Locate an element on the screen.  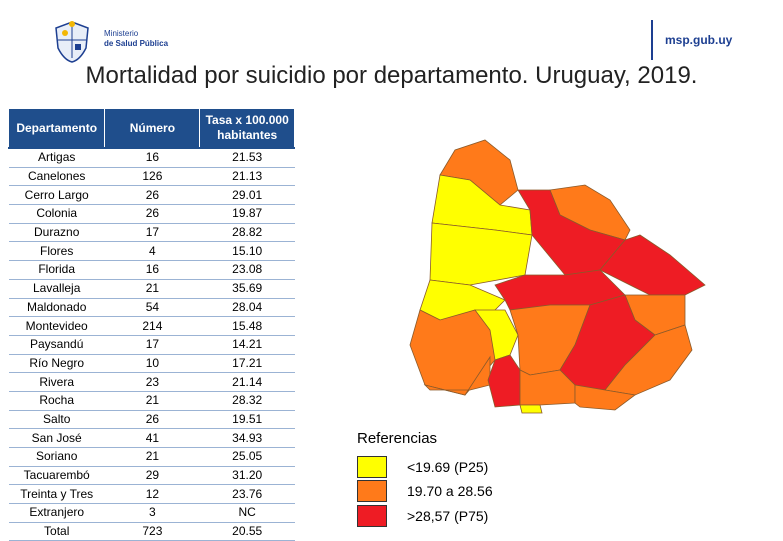
cell-departamento: Durazno is located at coordinates (57, 232).